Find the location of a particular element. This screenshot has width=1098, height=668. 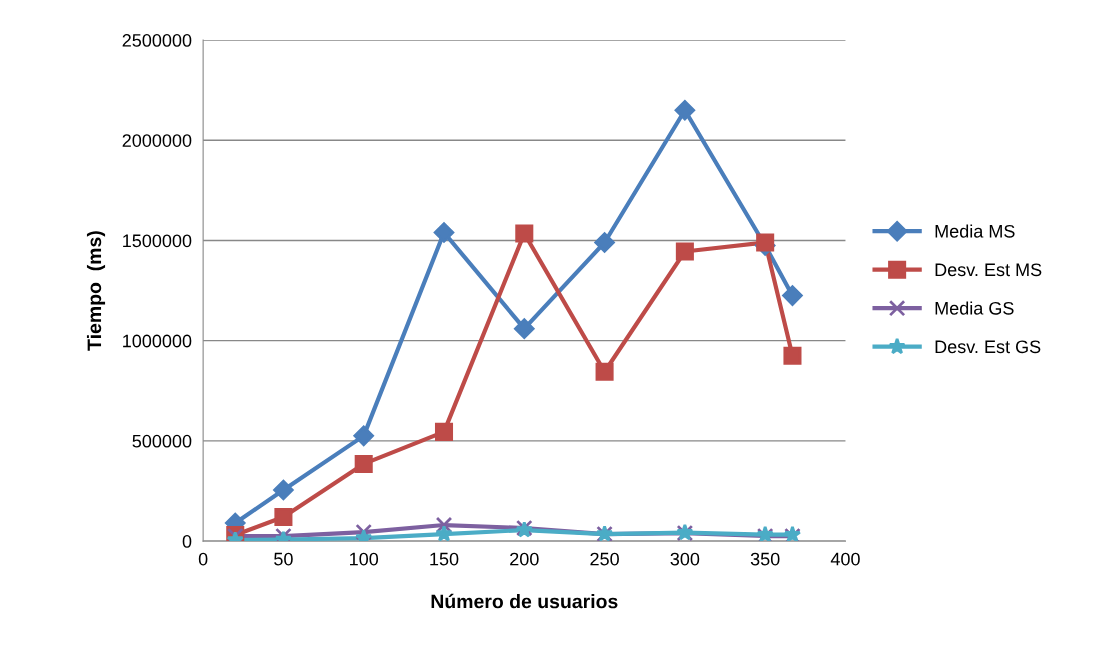

y-tick-label: 0 is located at coordinates (187, 541).